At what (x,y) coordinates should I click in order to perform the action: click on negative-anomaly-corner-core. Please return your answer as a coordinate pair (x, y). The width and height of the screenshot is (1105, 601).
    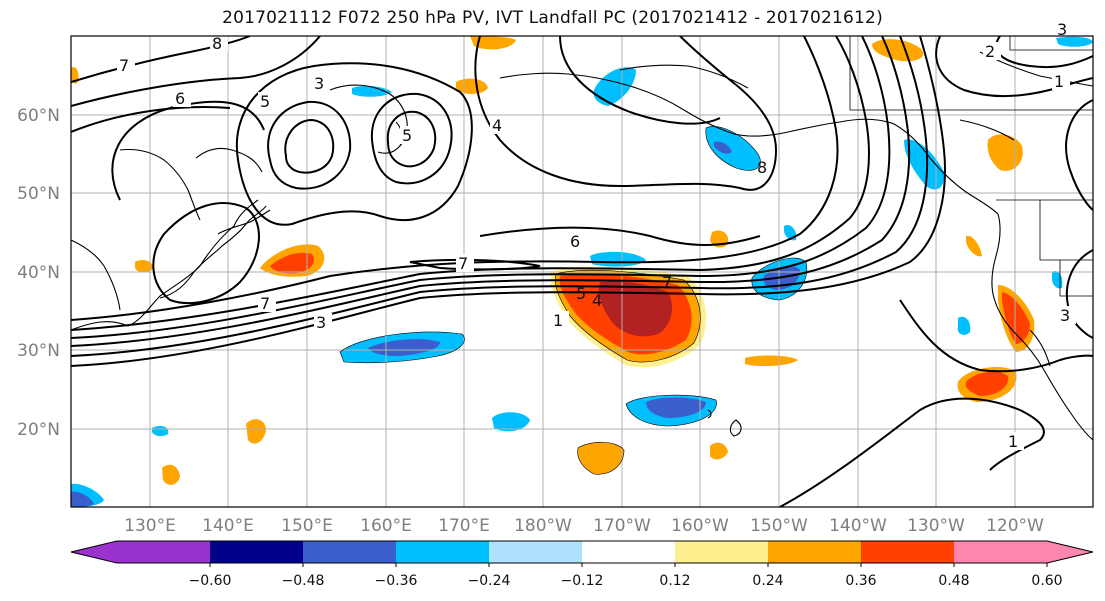
    Looking at the image, I should click on (82, 499).